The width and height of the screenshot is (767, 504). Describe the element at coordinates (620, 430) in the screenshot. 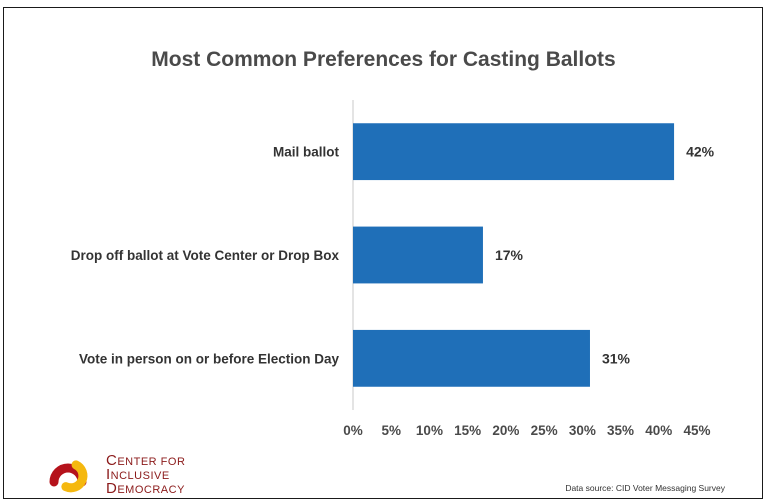

I see `x-tick-label: 35%` at that location.